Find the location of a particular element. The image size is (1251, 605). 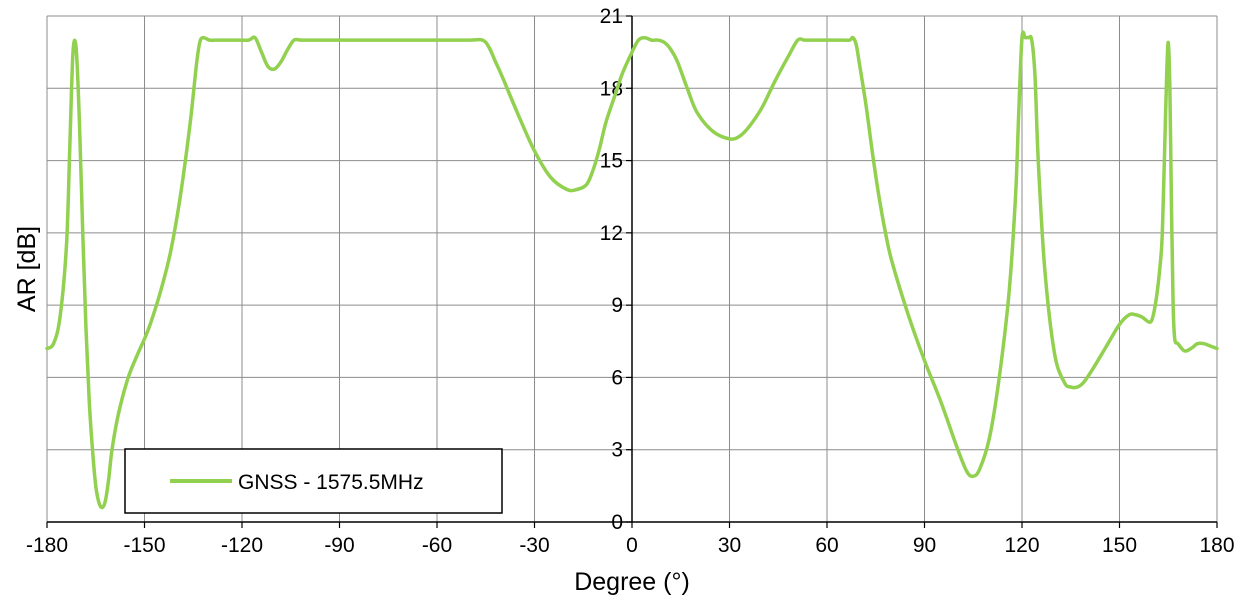

x-tick-label: 0 is located at coordinates (632, 545).